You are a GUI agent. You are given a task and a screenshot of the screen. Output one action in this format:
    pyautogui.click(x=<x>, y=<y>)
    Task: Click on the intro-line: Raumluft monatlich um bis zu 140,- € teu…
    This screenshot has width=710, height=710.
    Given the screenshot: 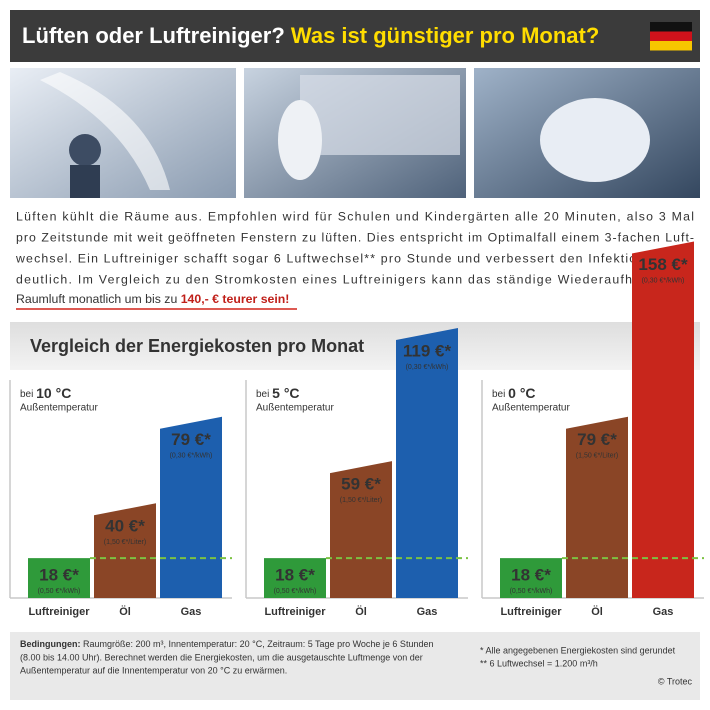 What is the action you would take?
    pyautogui.click(x=152, y=299)
    